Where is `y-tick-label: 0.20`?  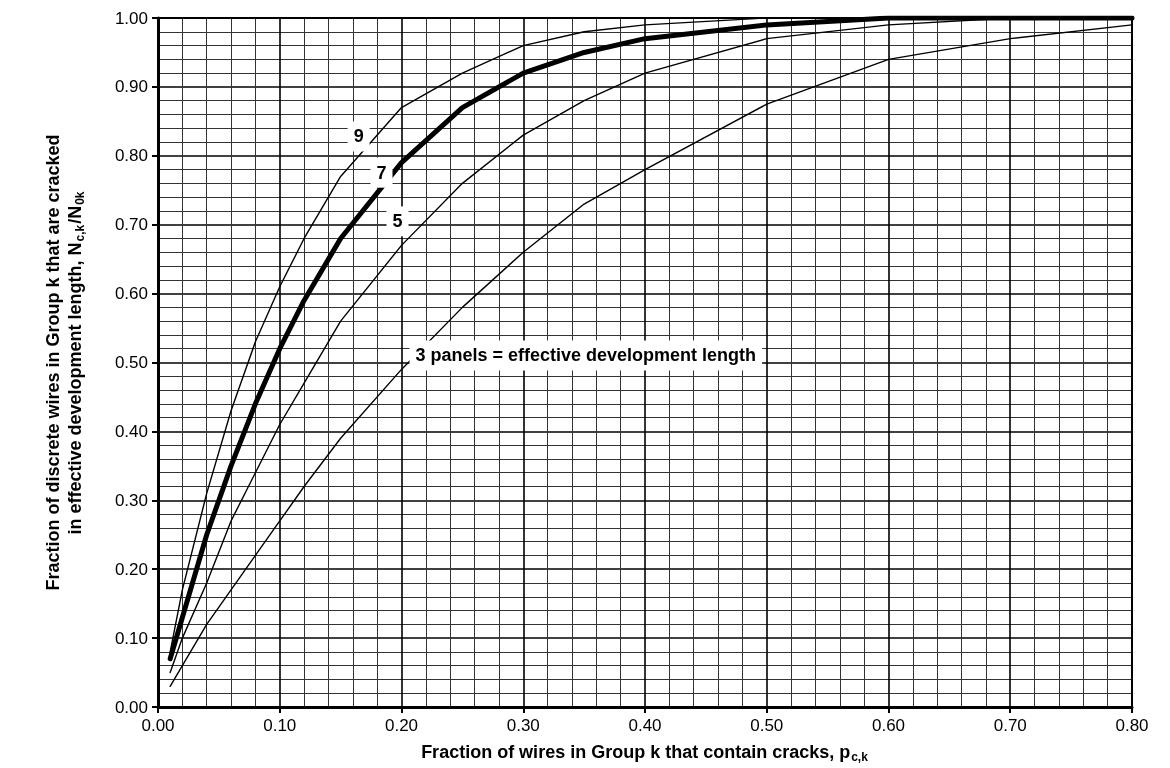
y-tick-label: 0.20 is located at coordinates (131, 569).